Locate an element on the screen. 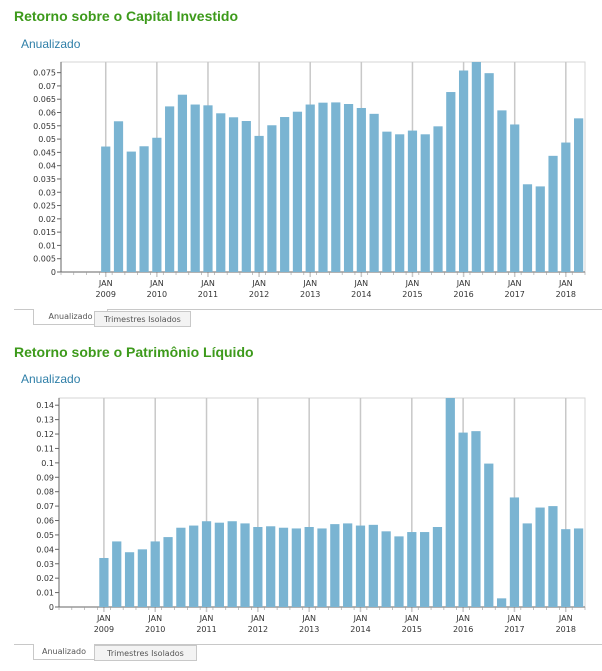 Image resolution: width=602 pixels, height=671 pixels. x-label-year: 2016 is located at coordinates (463, 294).